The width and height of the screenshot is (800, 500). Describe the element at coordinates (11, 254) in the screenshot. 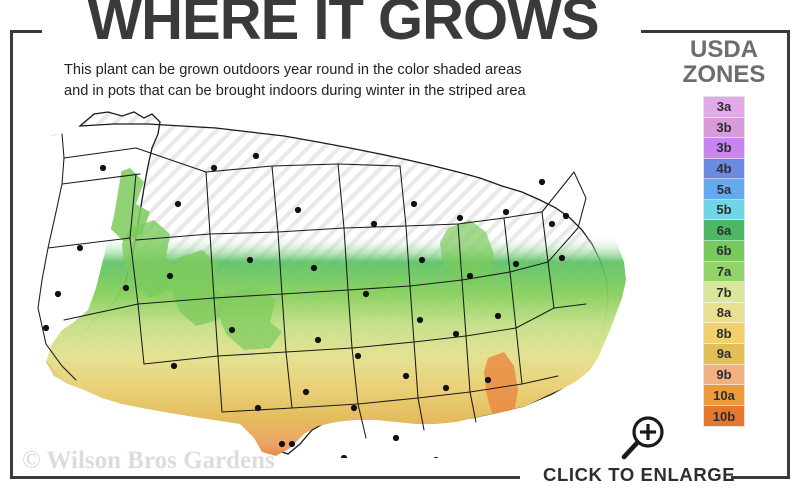

I see `frame-left-edge` at that location.